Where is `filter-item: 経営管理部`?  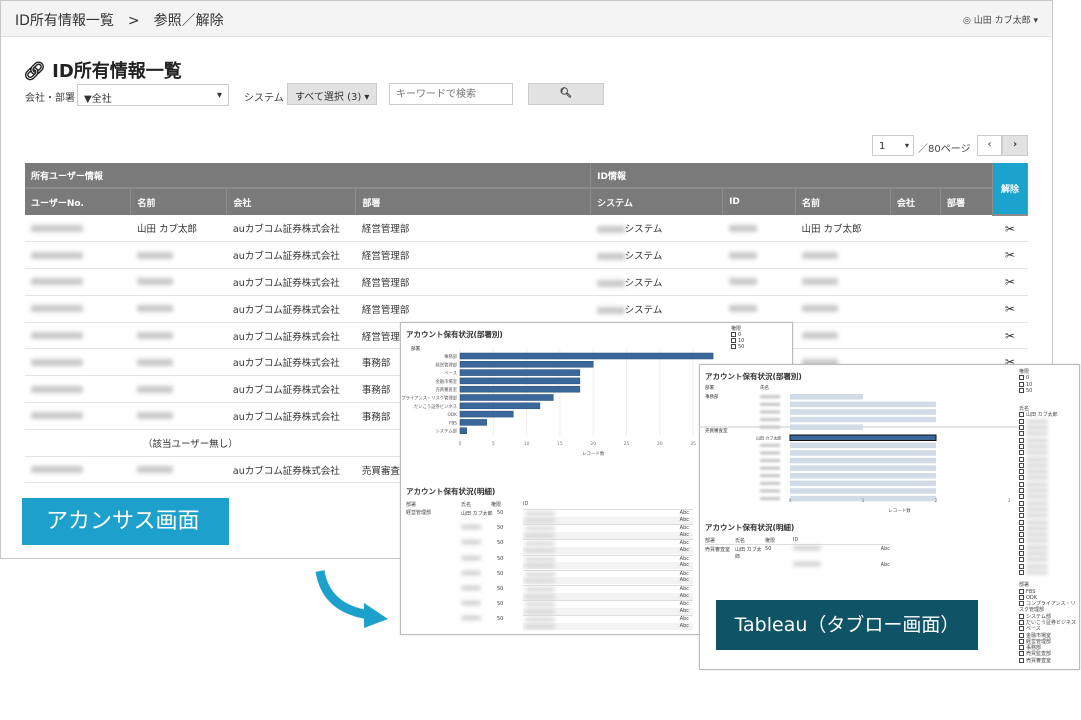 filter-item: 経営管理部 is located at coordinates (1049, 641).